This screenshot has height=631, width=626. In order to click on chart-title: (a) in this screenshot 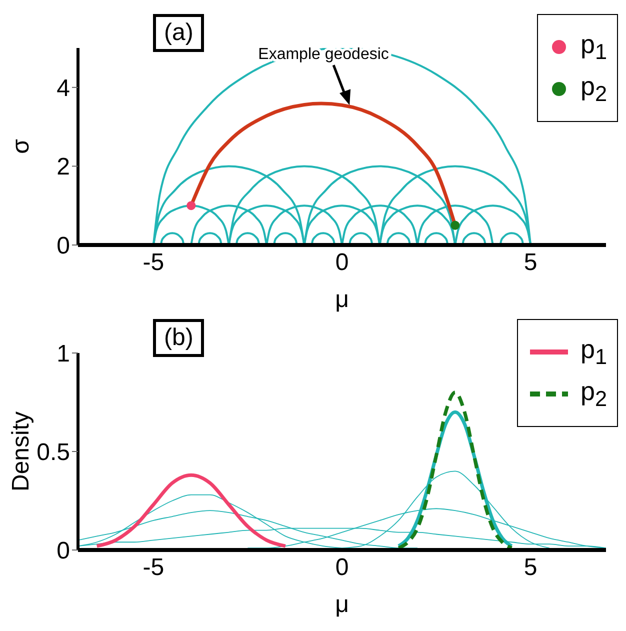, I will do `click(178, 33)`.